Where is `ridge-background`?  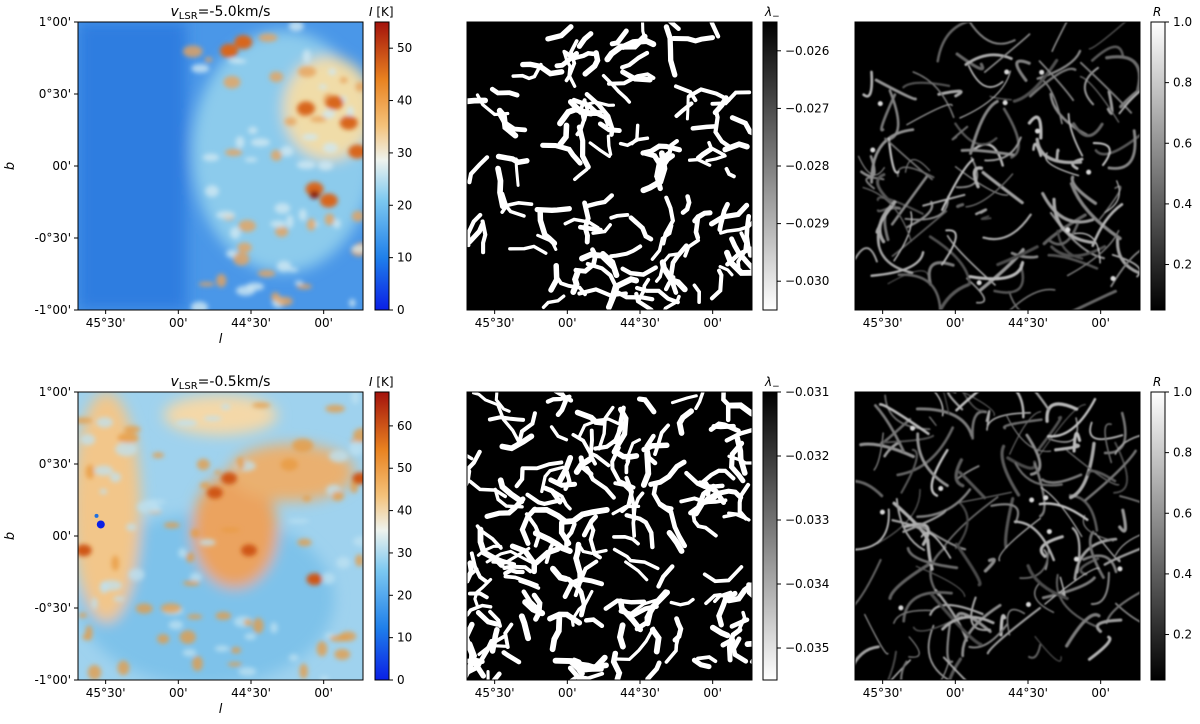 ridge-background is located at coordinates (997, 166).